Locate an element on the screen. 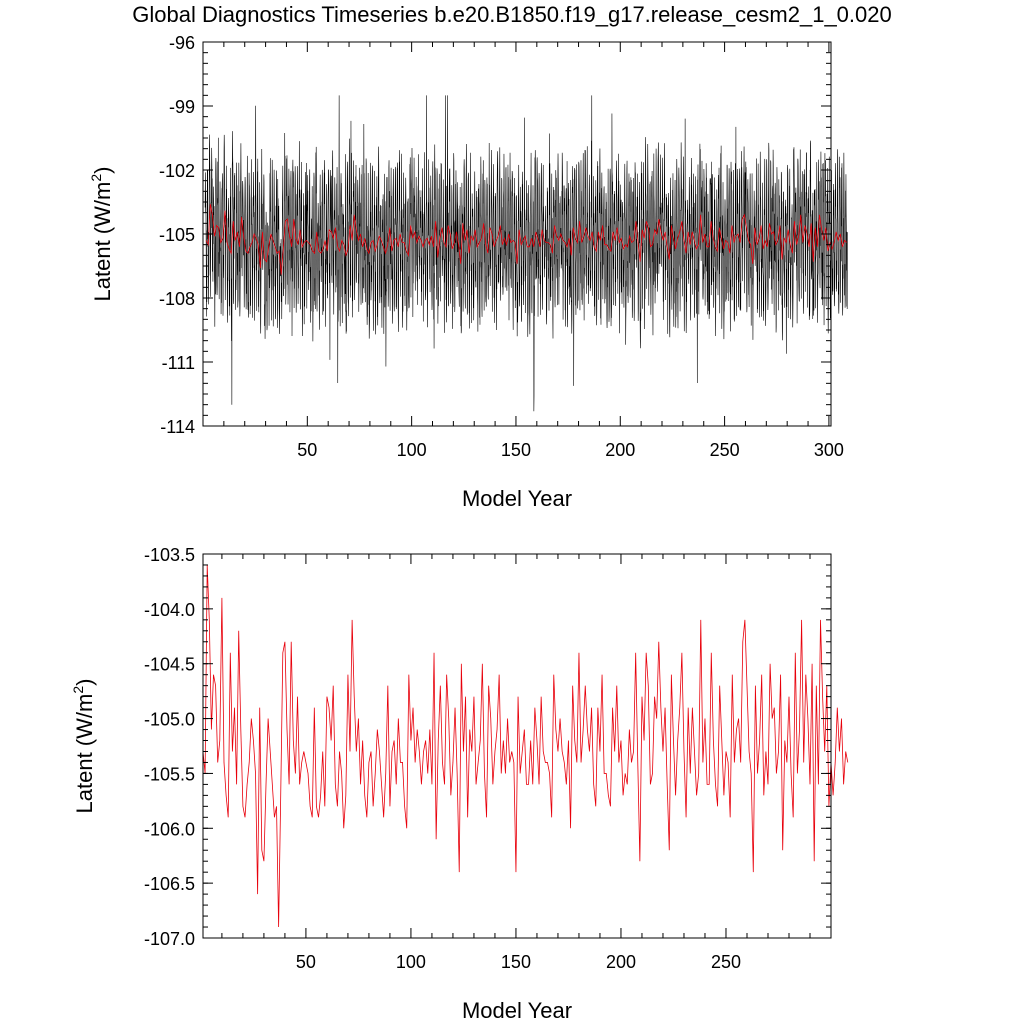  top-x-tick-label: 50 is located at coordinates (307, 450).